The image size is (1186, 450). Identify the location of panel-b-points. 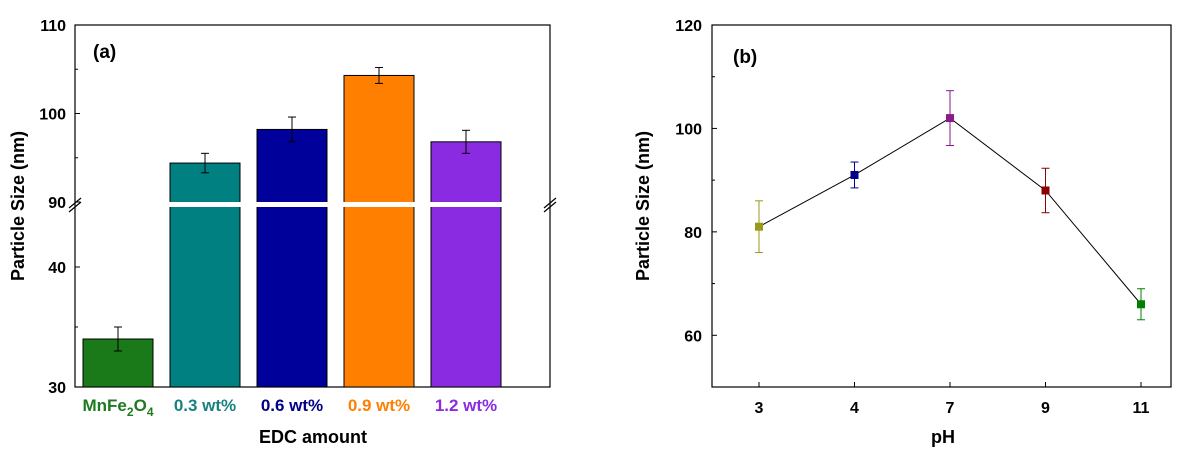
(950, 211).